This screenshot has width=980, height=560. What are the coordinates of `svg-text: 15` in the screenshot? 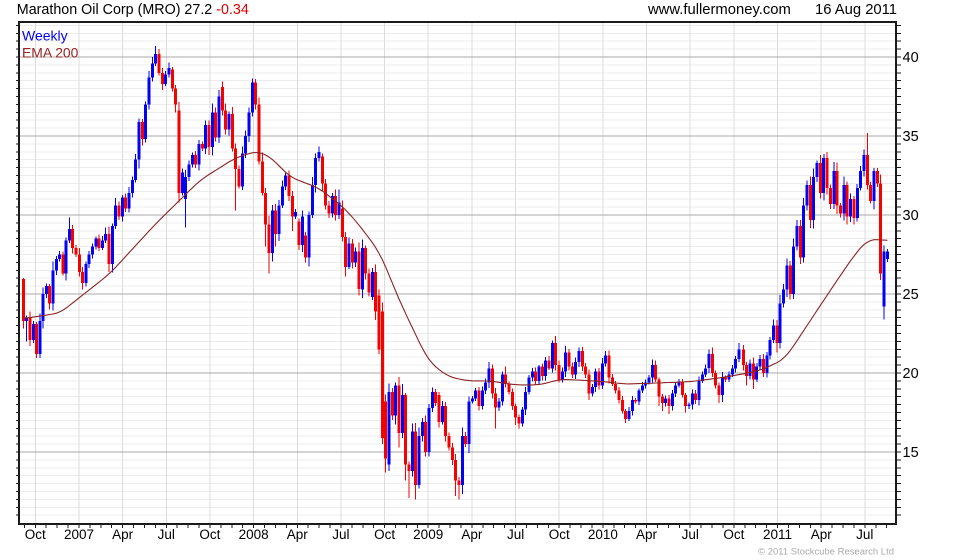 It's located at (911, 453).